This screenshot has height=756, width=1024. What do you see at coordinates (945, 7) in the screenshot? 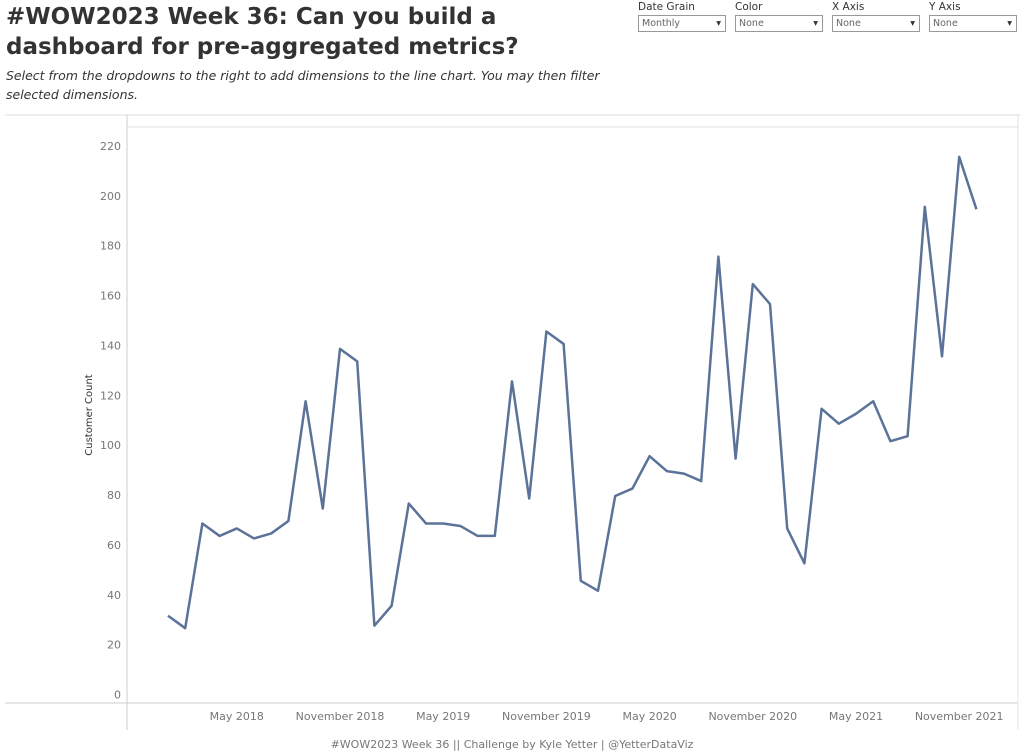
I see `dropdown-label: Y Axis` at bounding box center [945, 7].